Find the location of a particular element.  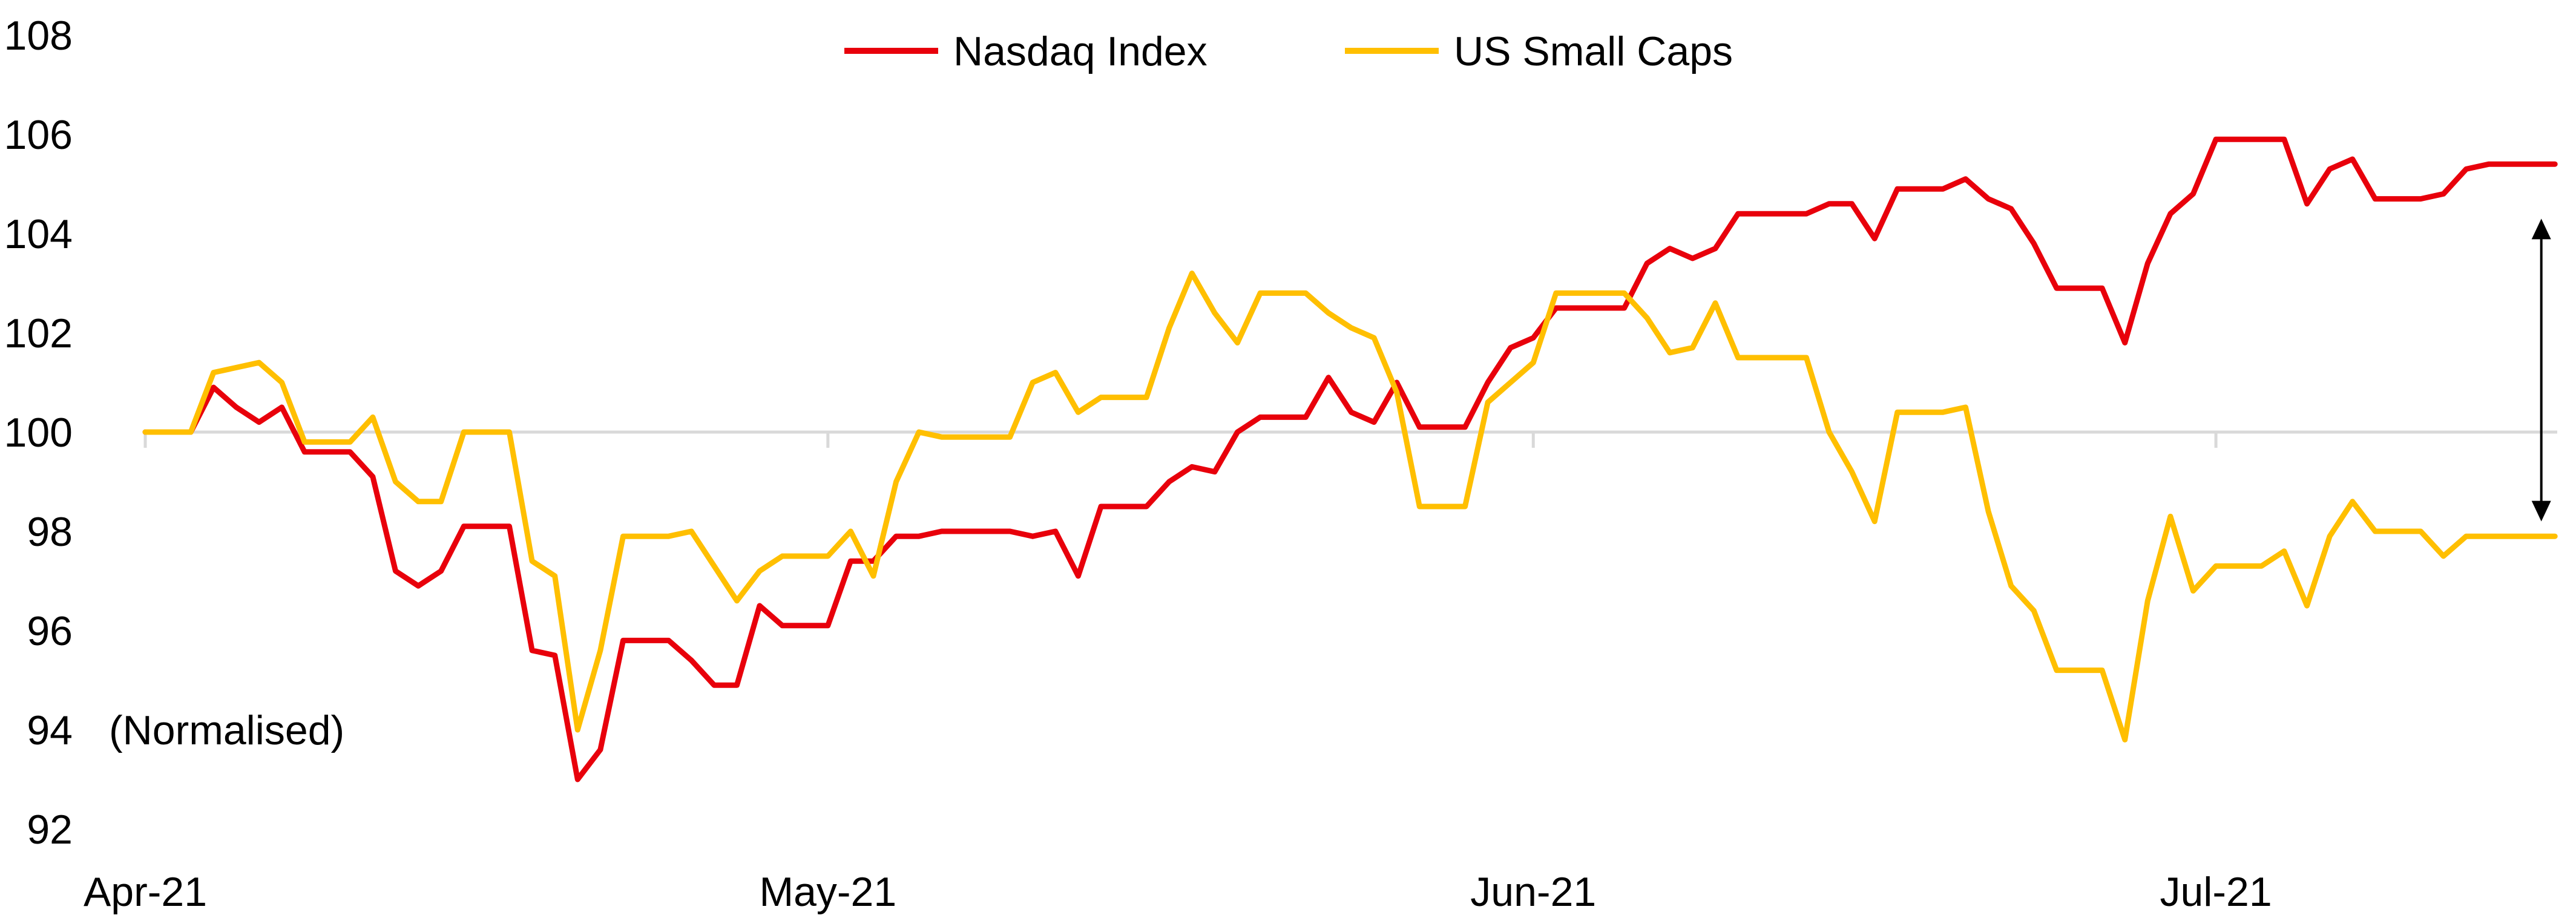

x-tick-label: Jul-21 is located at coordinates (2216, 892).